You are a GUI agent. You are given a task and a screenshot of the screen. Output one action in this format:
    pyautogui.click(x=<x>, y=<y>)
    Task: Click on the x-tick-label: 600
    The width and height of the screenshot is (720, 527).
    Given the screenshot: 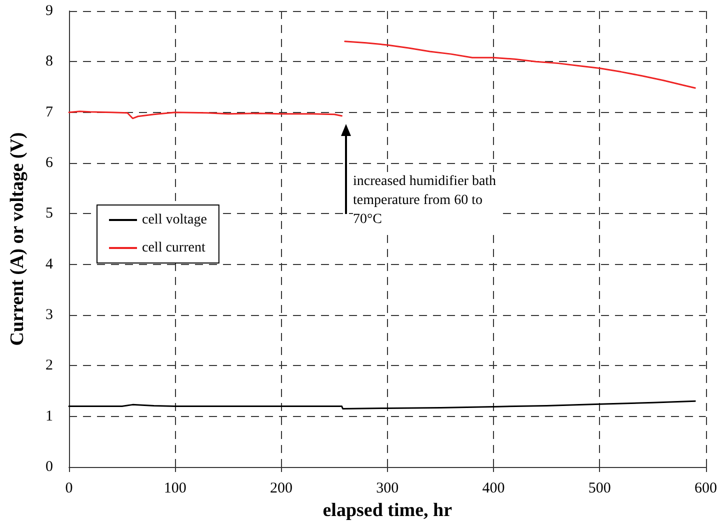 What is the action you would take?
    pyautogui.click(x=705, y=488)
    